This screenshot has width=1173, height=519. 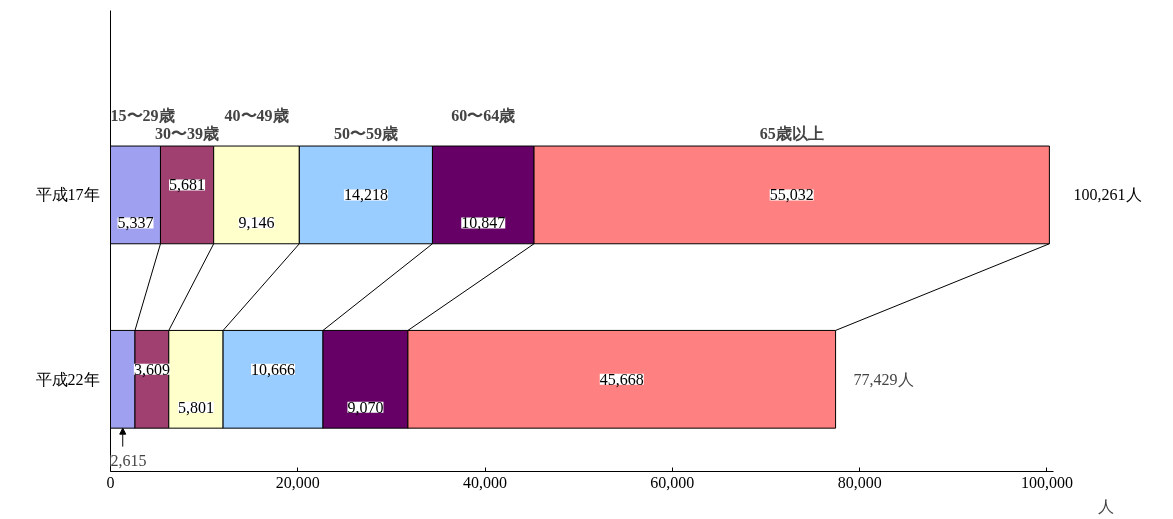 What do you see at coordinates (142, 116) in the screenshot?
I see `series-label: 15〜29歳` at bounding box center [142, 116].